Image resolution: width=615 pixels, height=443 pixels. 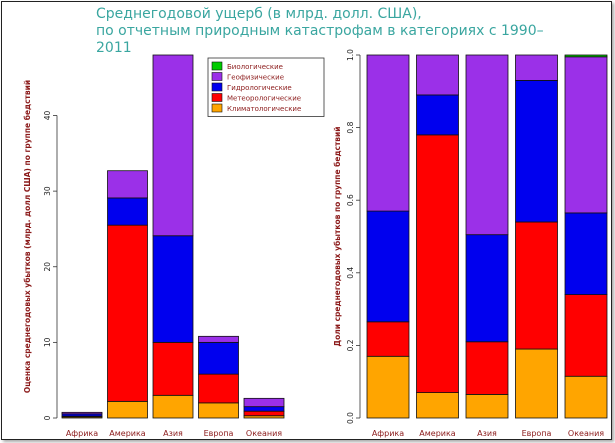 What do you see at coordinates (259, 88) in the screenshot?
I see `legend-label: Гидрологические` at bounding box center [259, 88].